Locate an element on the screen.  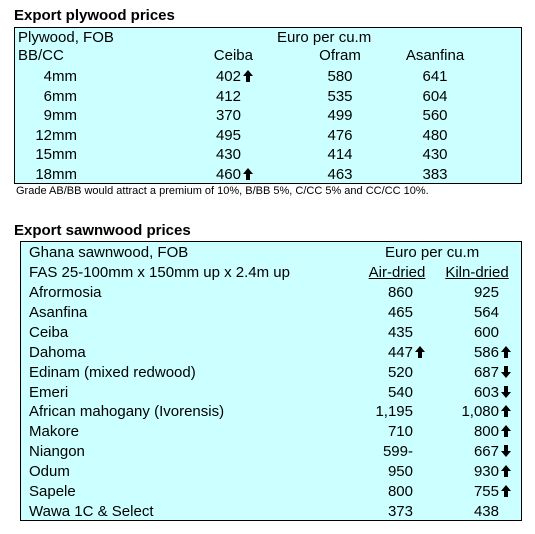
sawnwood-air-dried-price: 1,195 is located at coordinates (388, 412).